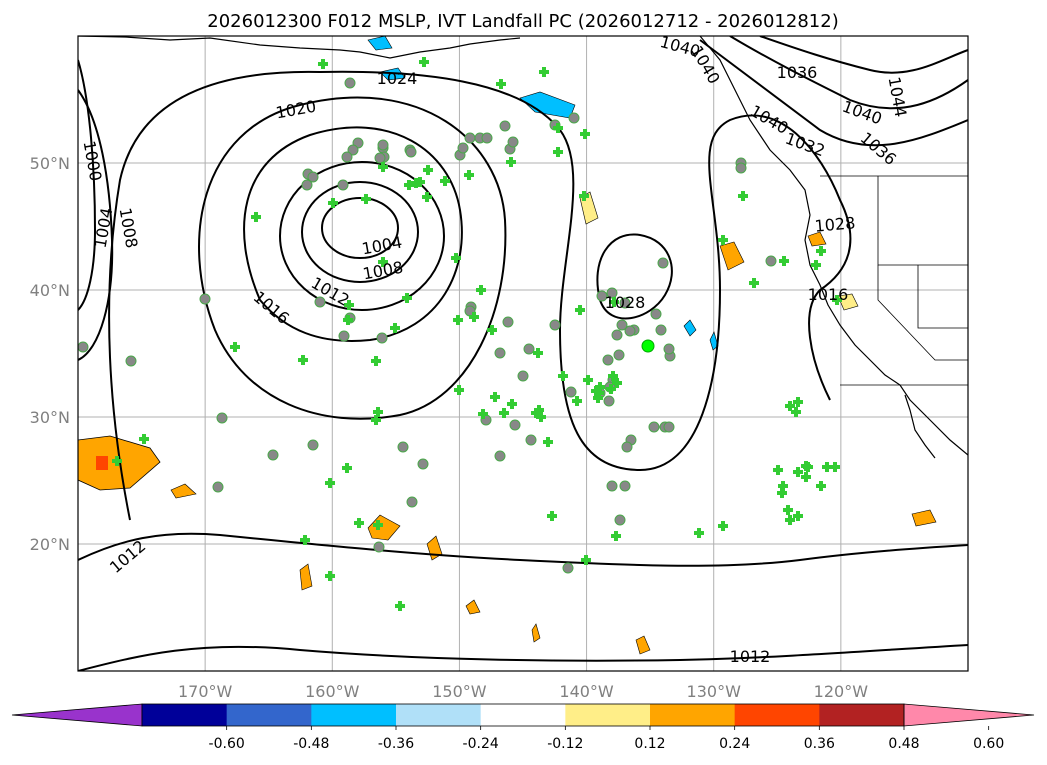 The image size is (1047, 765). Describe the element at coordinates (332, 691) in the screenshot. I see `lon-tick-label: 160°W` at that location.